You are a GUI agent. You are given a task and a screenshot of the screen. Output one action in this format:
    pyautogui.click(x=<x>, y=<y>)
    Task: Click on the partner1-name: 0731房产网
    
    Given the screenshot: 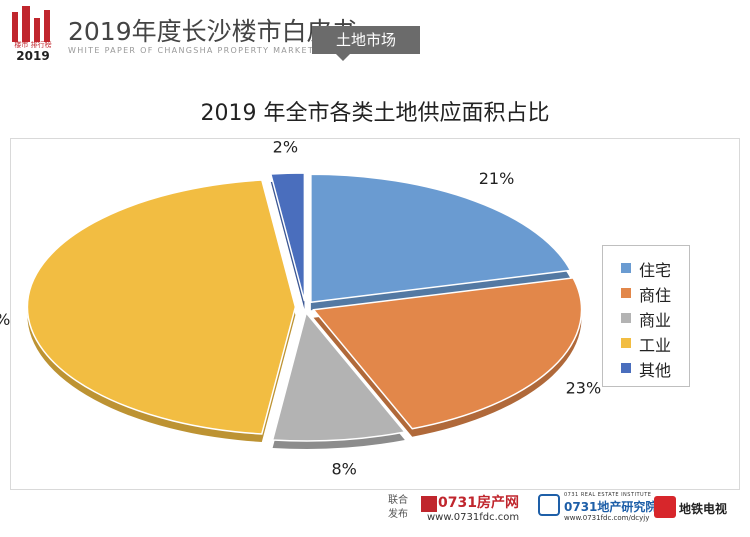 What is the action you would take?
    pyautogui.click(x=478, y=503)
    